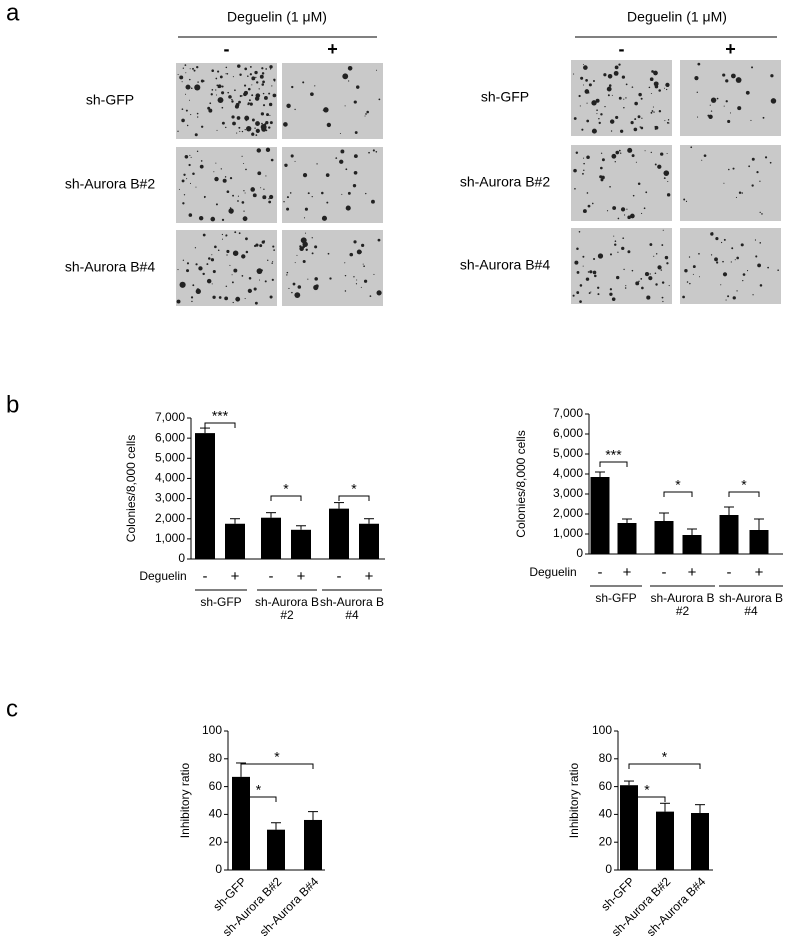  What do you see at coordinates (339, 576) in the screenshot?
I see `x-tick-label: -` at bounding box center [339, 576].